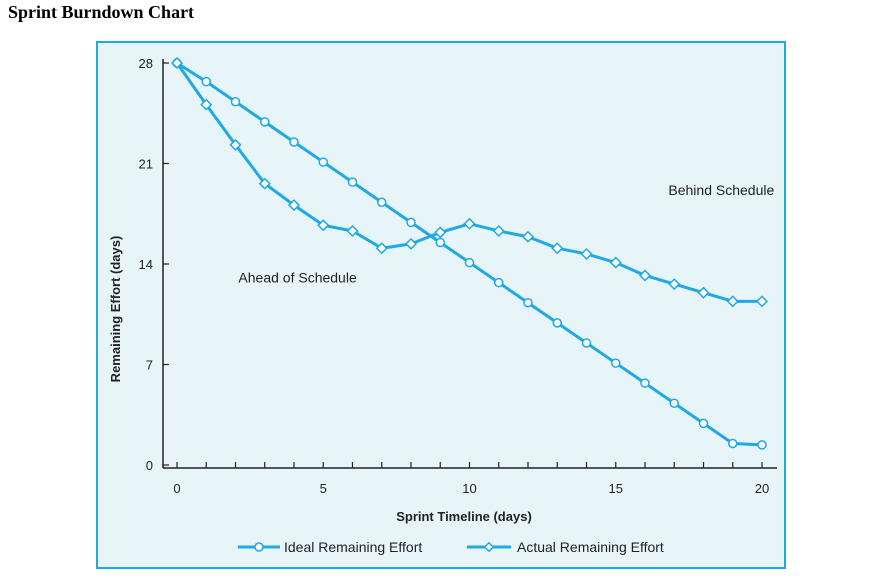 Image resolution: width=885 pixels, height=578 pixels. What do you see at coordinates (353, 547) in the screenshot?
I see `legend-label-ideal: Ideal Remaining Effort` at bounding box center [353, 547].